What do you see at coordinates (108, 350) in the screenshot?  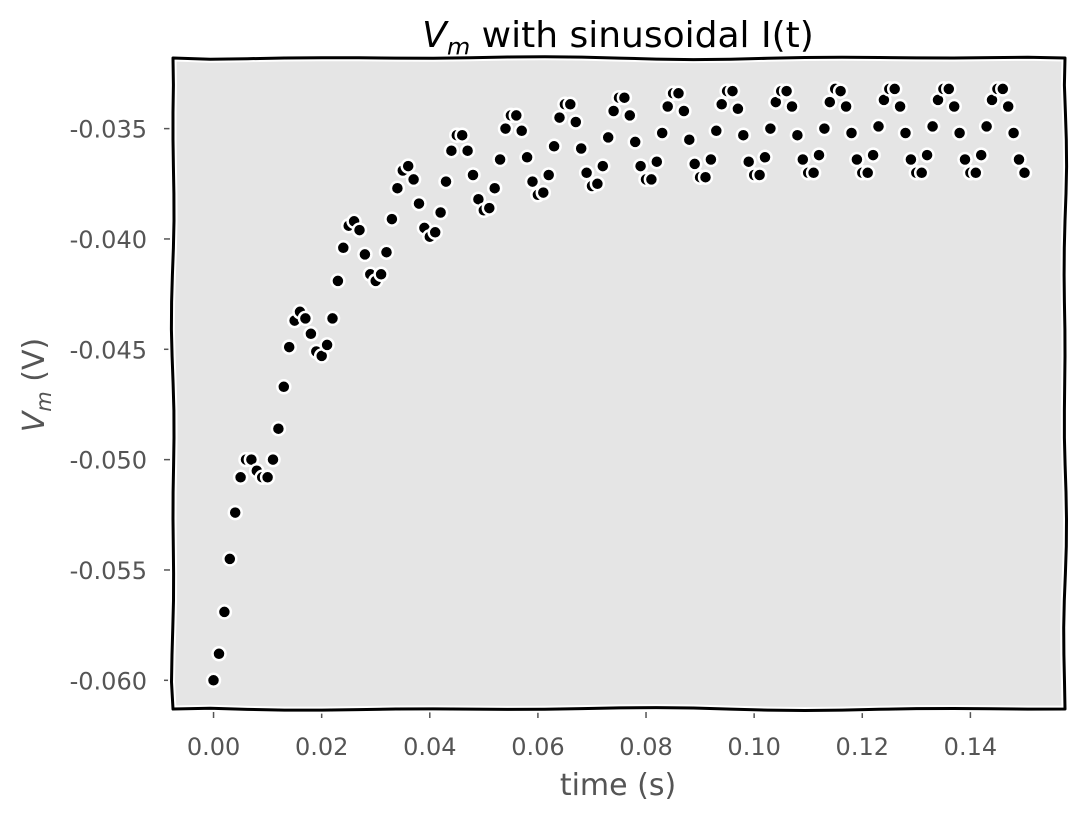 I see `y-tick-label: -0.045` at bounding box center [108, 350].